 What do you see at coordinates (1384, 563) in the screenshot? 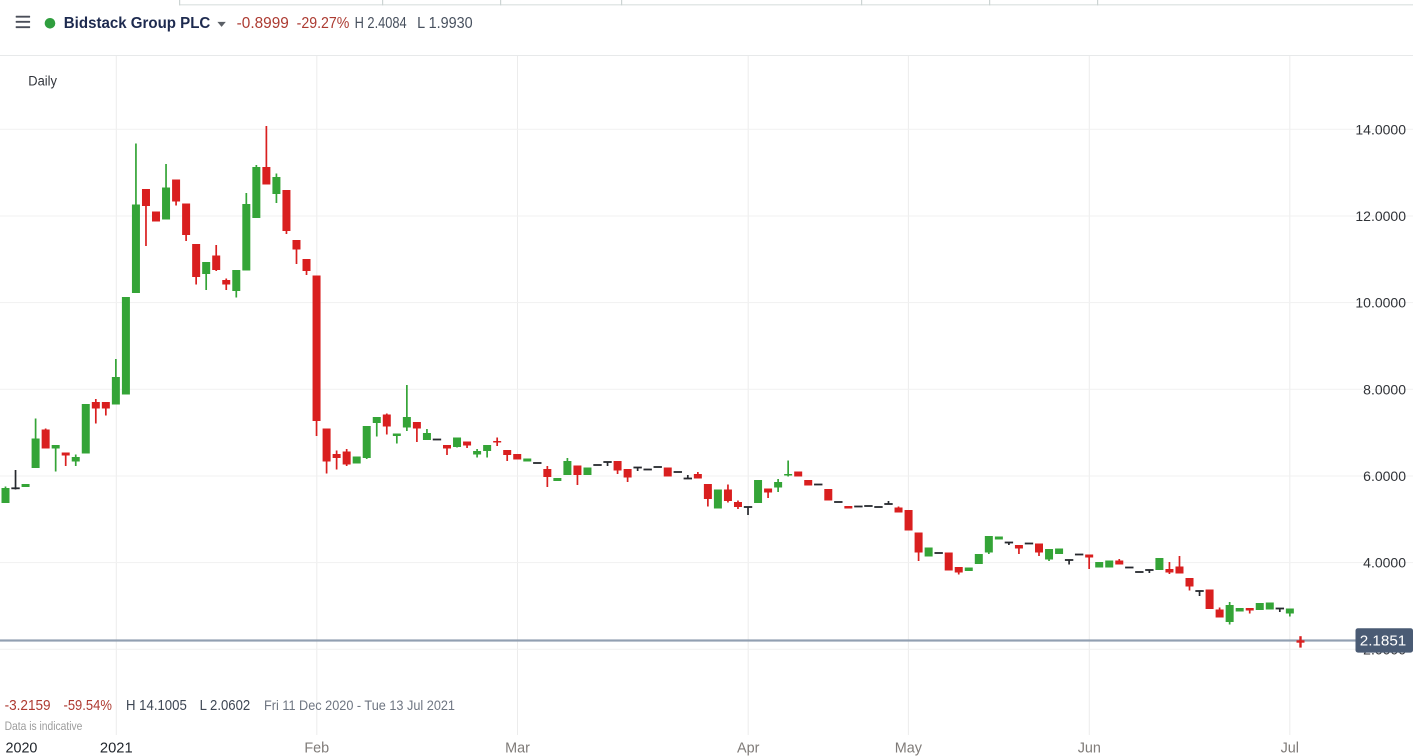
I see `svg-text: 4.0000` at bounding box center [1384, 563].